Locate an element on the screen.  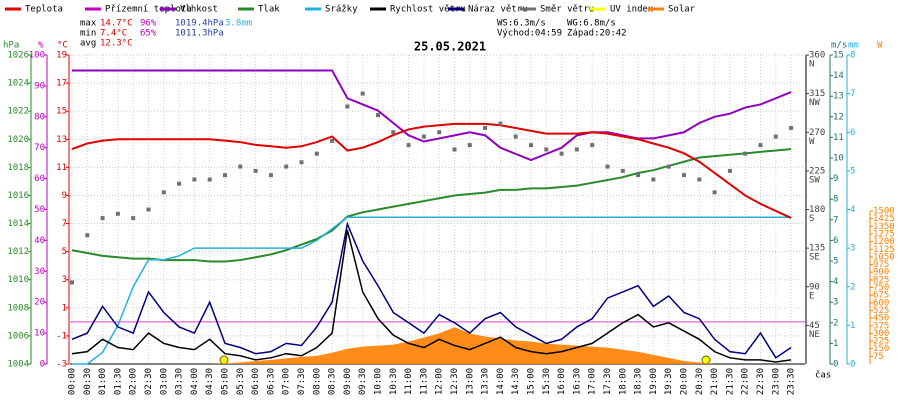
y-tick-label: 1425 is located at coordinates (884, 219).